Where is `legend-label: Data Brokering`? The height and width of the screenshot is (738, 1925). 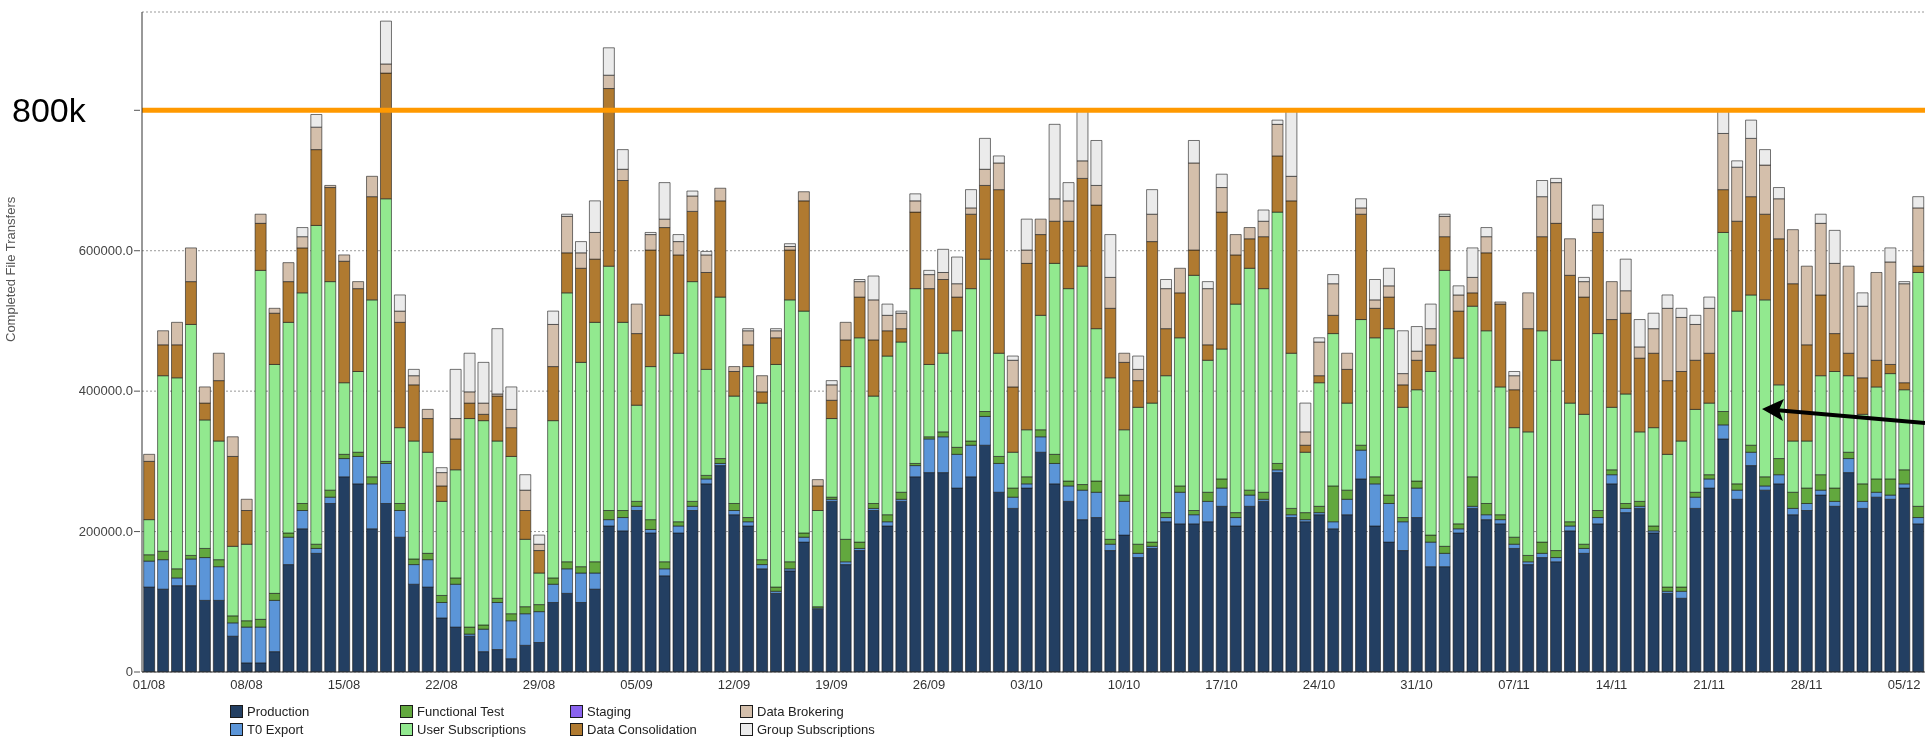 legend-label: Data Brokering is located at coordinates (800, 711).